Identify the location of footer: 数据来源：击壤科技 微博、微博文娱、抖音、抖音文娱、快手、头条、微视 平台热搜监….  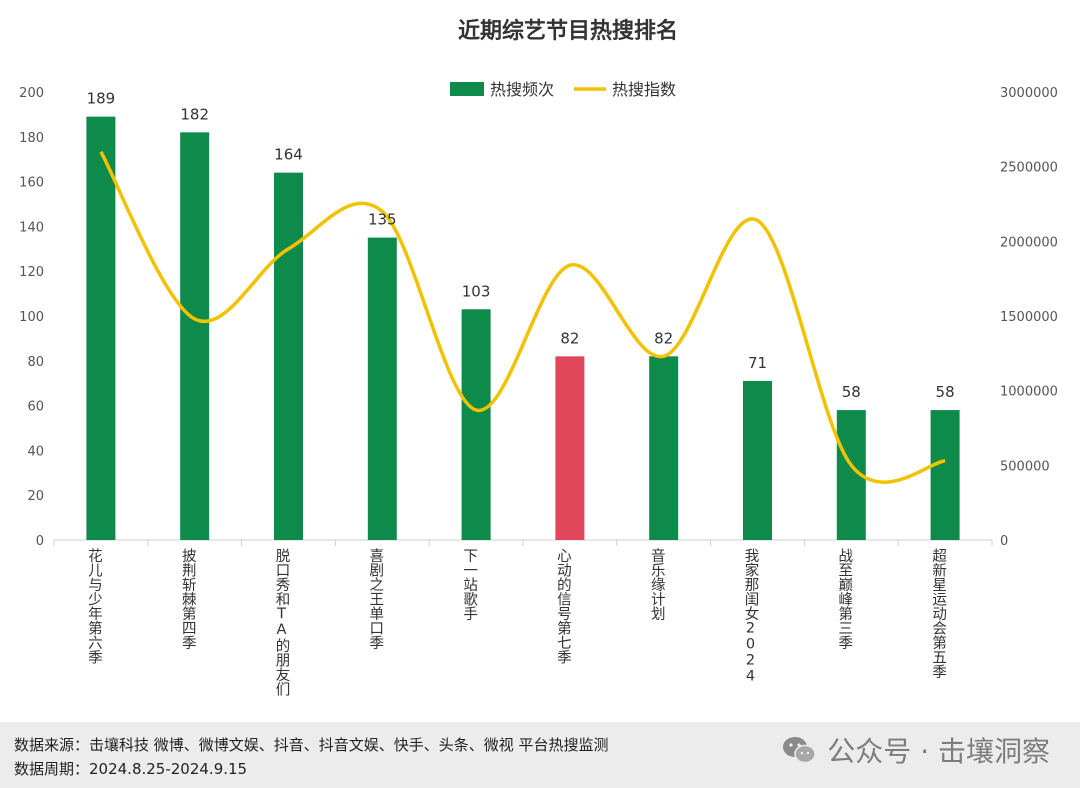
(540, 755).